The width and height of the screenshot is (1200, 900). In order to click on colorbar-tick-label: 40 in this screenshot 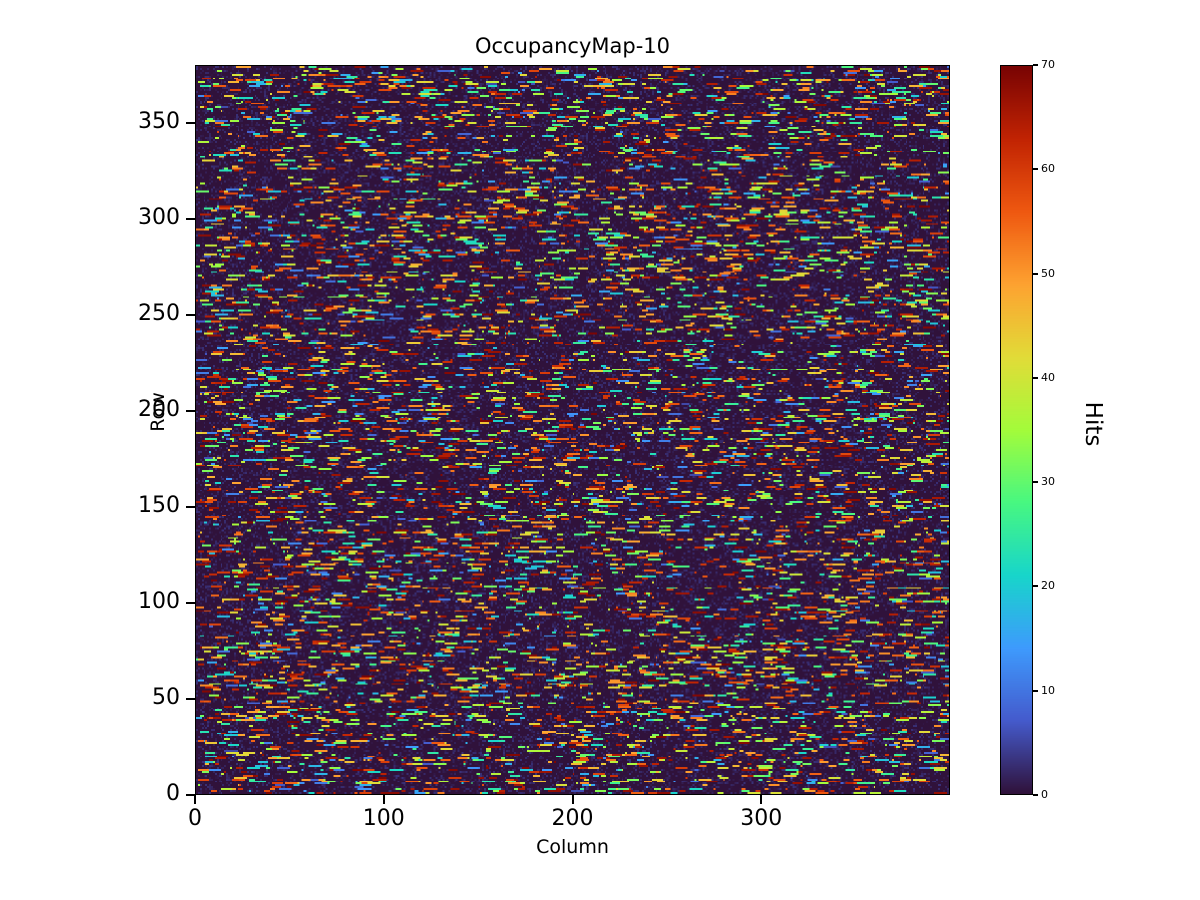, I will do `click(1048, 377)`.